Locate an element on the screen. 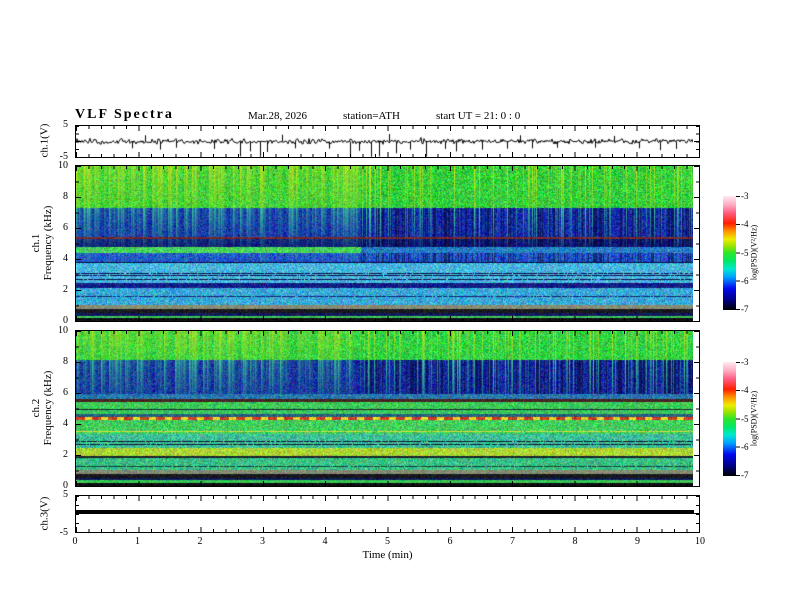 This screenshot has height=612, width=792. x-tick-label: 0 is located at coordinates (75, 541).